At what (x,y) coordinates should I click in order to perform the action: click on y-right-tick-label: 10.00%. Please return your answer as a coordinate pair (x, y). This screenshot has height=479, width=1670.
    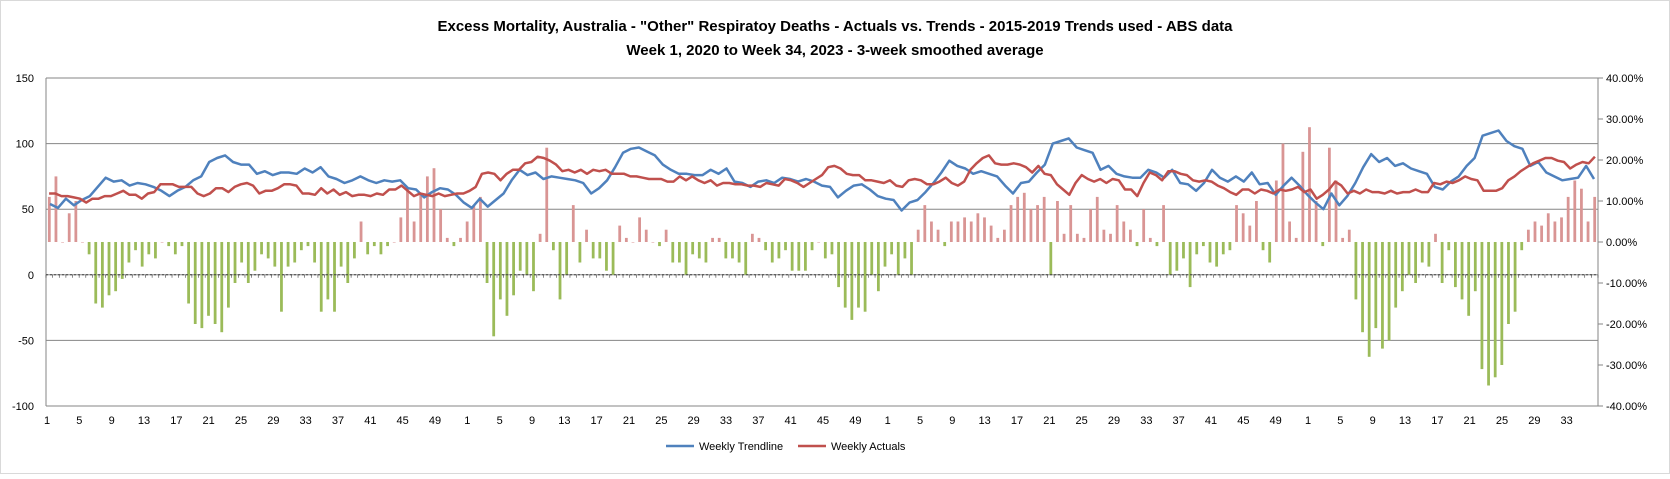
    Looking at the image, I should click on (1625, 202).